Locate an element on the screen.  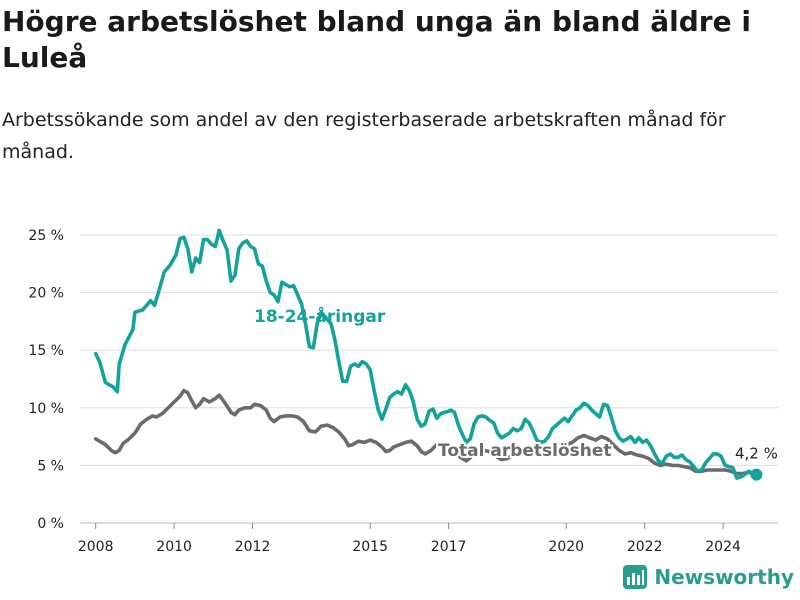
series-label-total: Total arbetslöshet is located at coordinates (525, 451).